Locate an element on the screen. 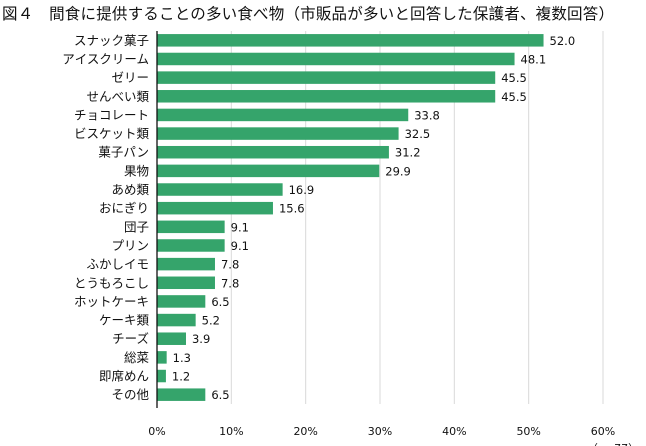  category-label: 総菜 is located at coordinates (137, 357).